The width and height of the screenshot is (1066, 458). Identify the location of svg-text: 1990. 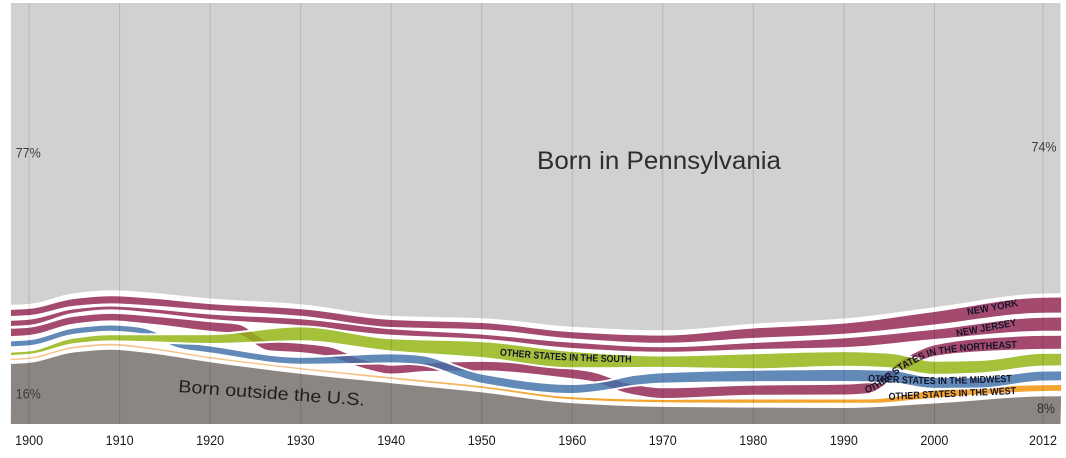
(844, 440).